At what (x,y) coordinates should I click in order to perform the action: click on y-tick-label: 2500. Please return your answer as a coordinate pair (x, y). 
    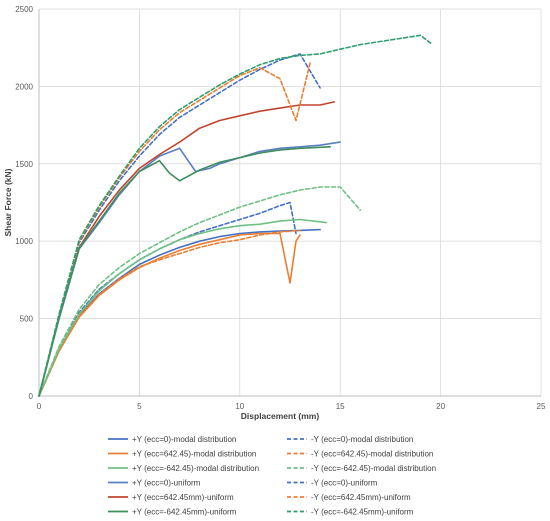
    Looking at the image, I should click on (24, 9).